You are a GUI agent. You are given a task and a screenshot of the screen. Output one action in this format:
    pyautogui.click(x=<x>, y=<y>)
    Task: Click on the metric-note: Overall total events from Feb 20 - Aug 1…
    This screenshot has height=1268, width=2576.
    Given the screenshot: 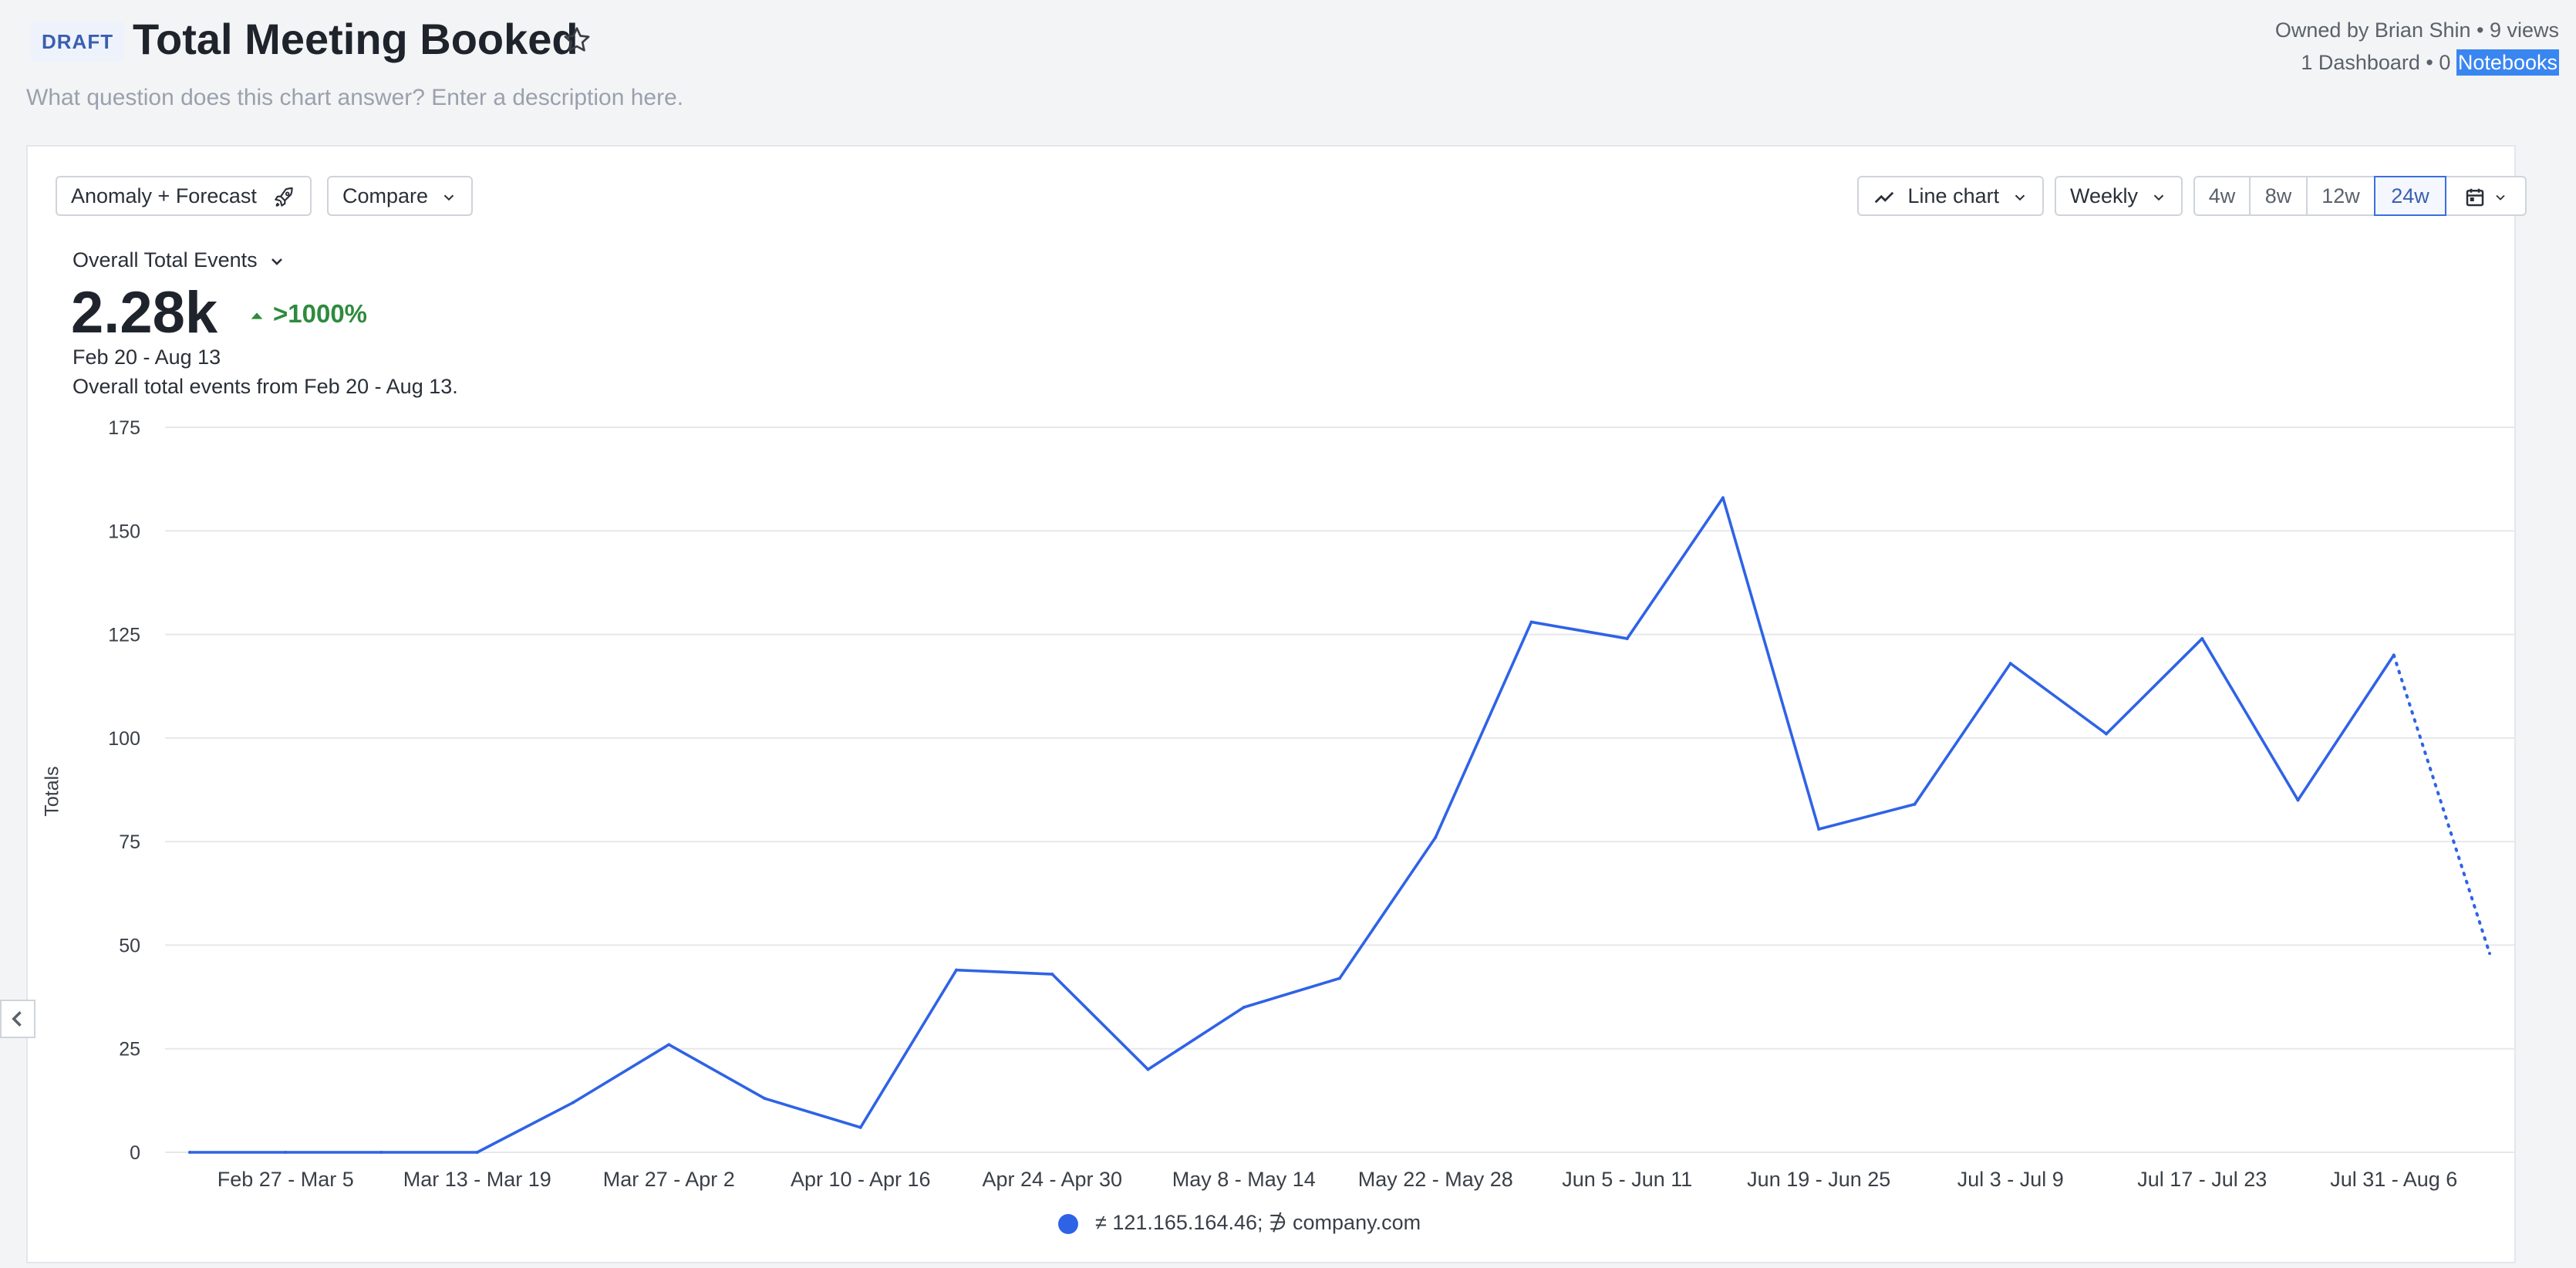 What is the action you would take?
    pyautogui.click(x=265, y=386)
    